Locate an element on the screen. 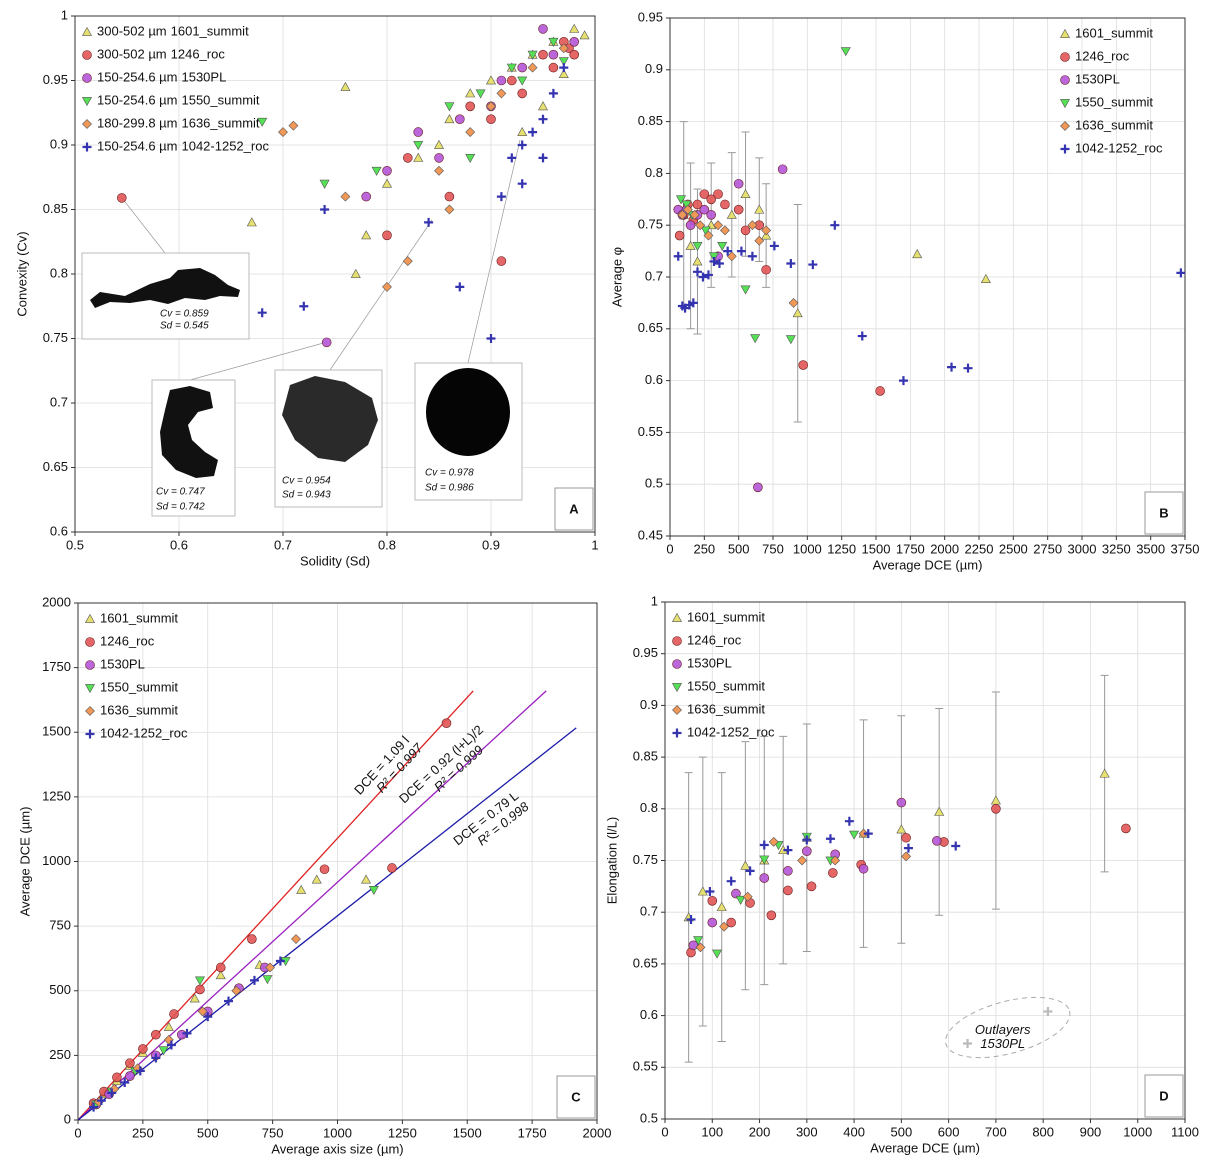 This screenshot has height=1169, width=1211. x-tick-label: 100 is located at coordinates (712, 1131).